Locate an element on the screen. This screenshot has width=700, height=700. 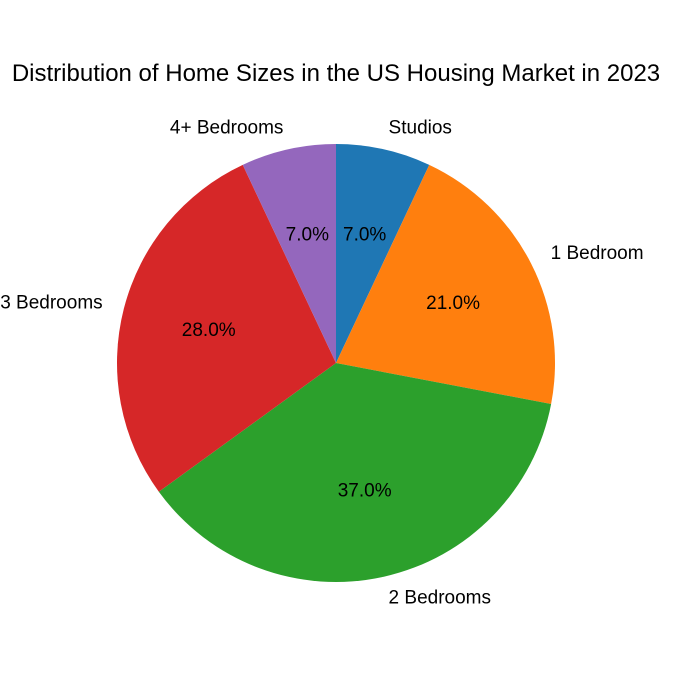
slice-label-3-bedrooms: 3 Bedrooms is located at coordinates (51, 303).